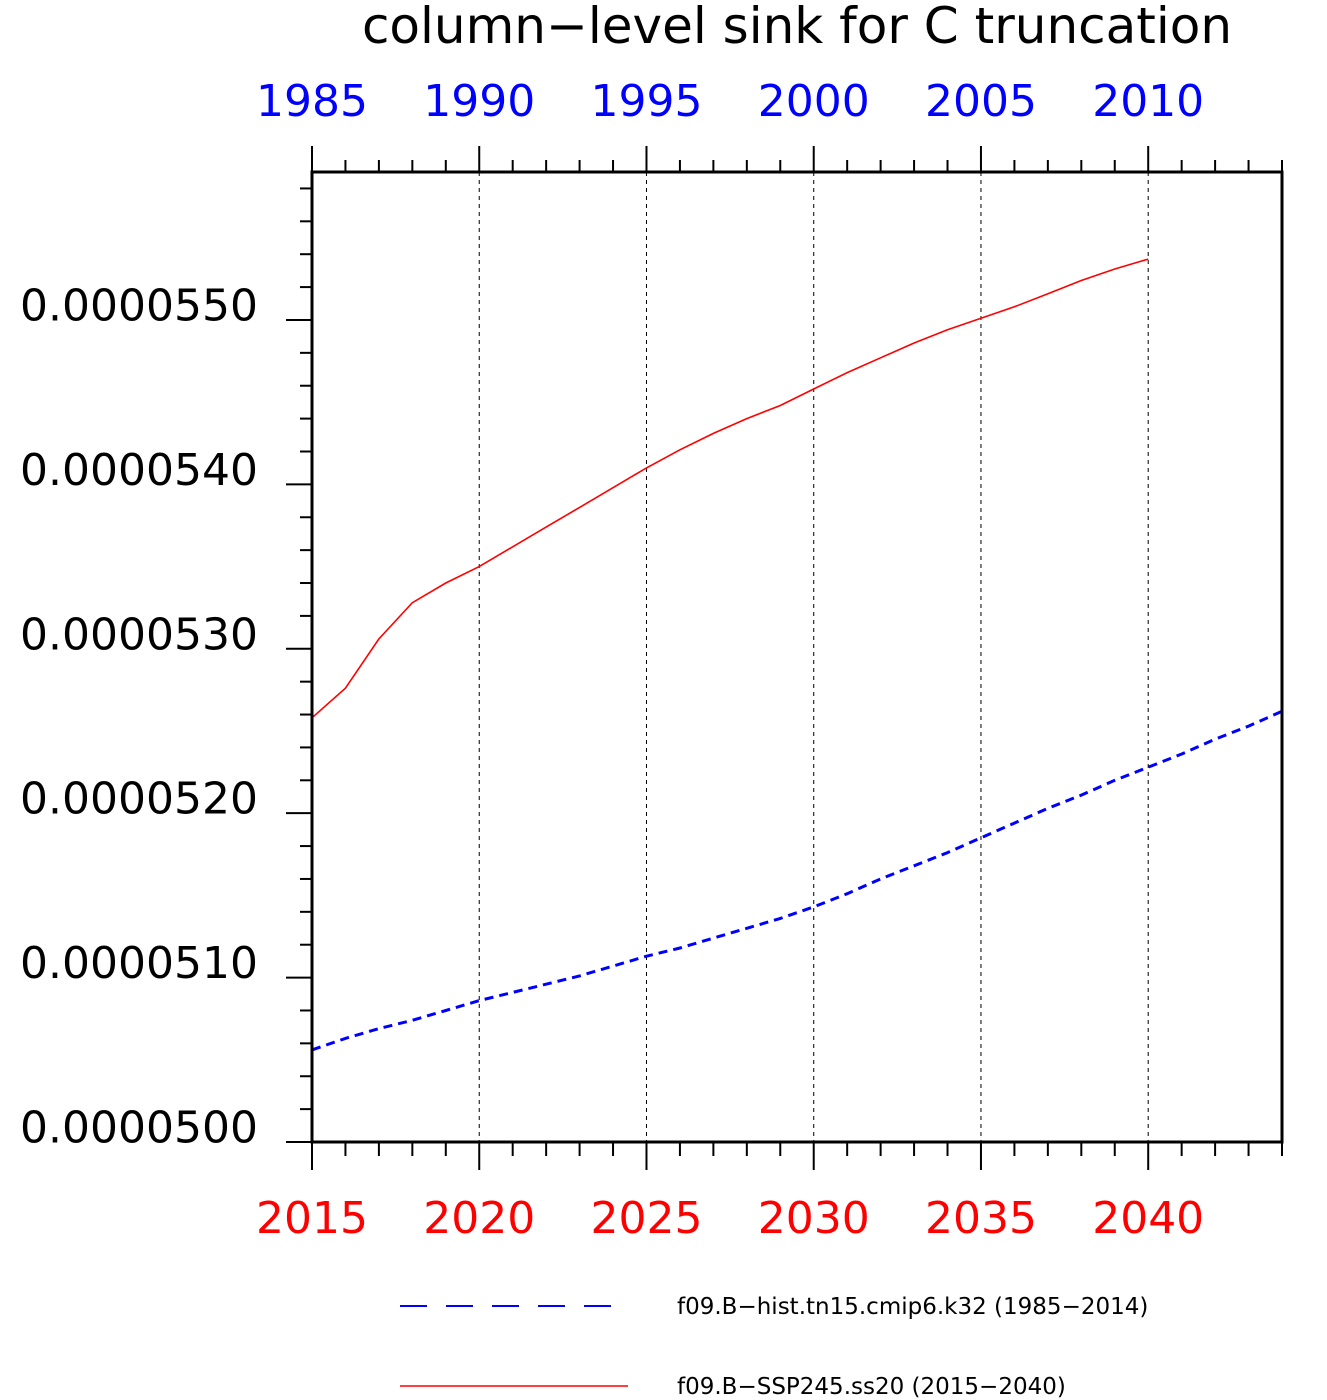 This screenshot has height=1400, width=1327. What do you see at coordinates (479, 101) in the screenshot?
I see `top-x-tick-label: 1990` at bounding box center [479, 101].